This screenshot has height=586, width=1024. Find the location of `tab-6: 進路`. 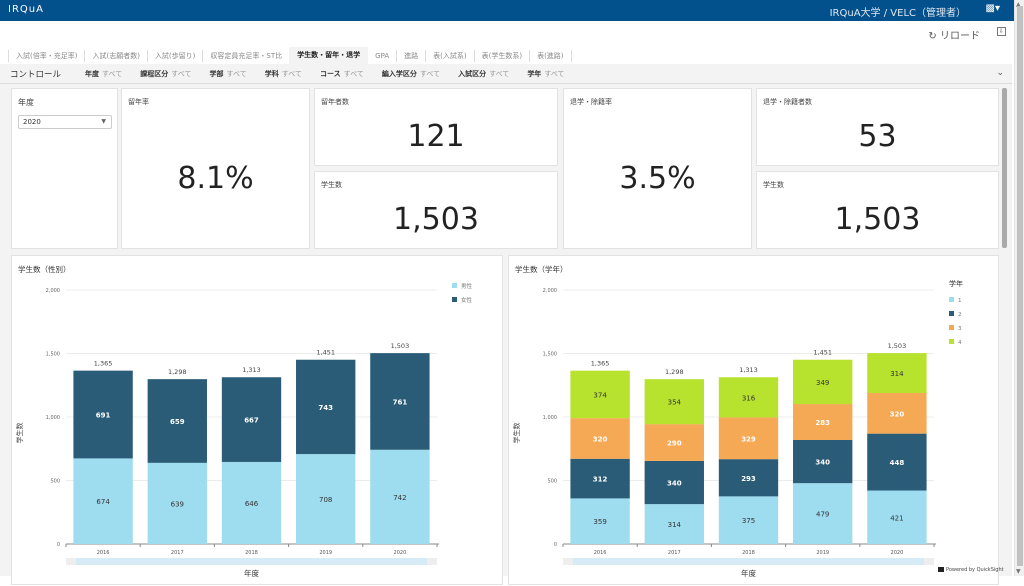

tab-6: 進路 is located at coordinates (410, 55).